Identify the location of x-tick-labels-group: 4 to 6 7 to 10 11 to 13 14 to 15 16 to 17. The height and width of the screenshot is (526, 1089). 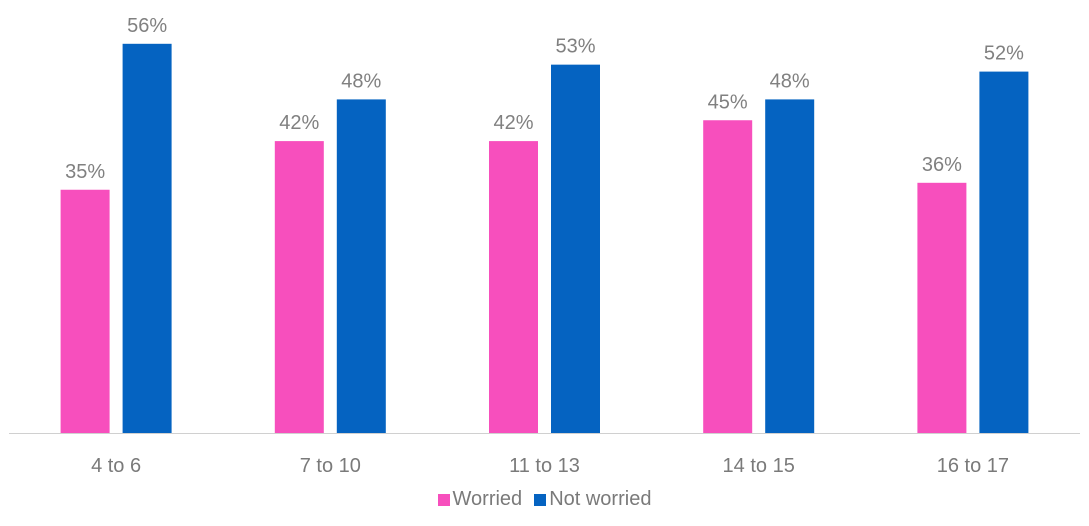
(550, 466).